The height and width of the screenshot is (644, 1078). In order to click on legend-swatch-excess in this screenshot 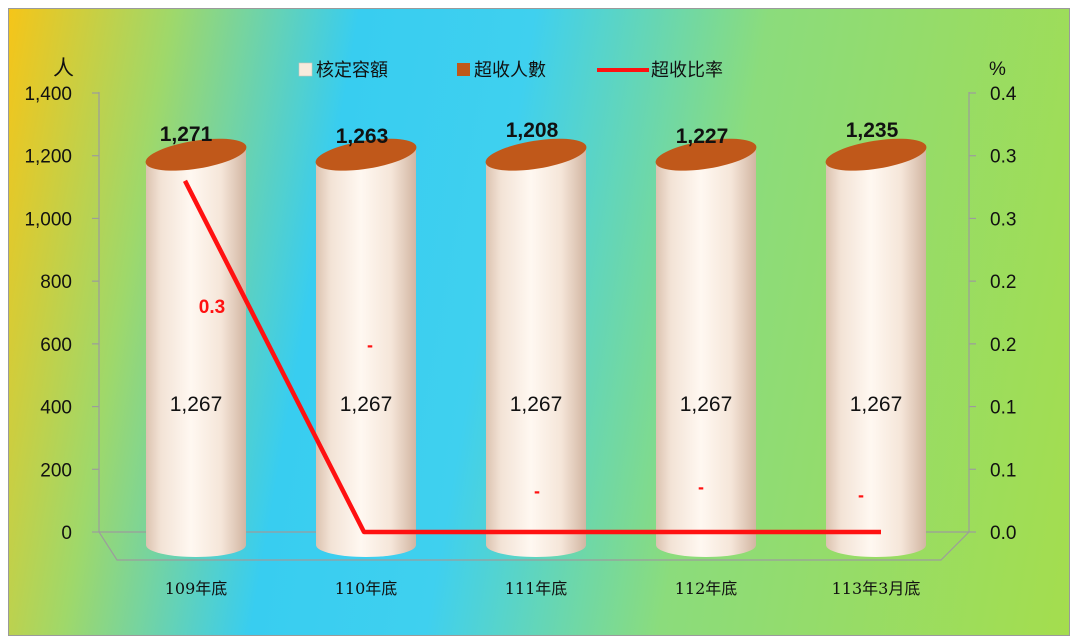, I will do `click(463, 69)`.